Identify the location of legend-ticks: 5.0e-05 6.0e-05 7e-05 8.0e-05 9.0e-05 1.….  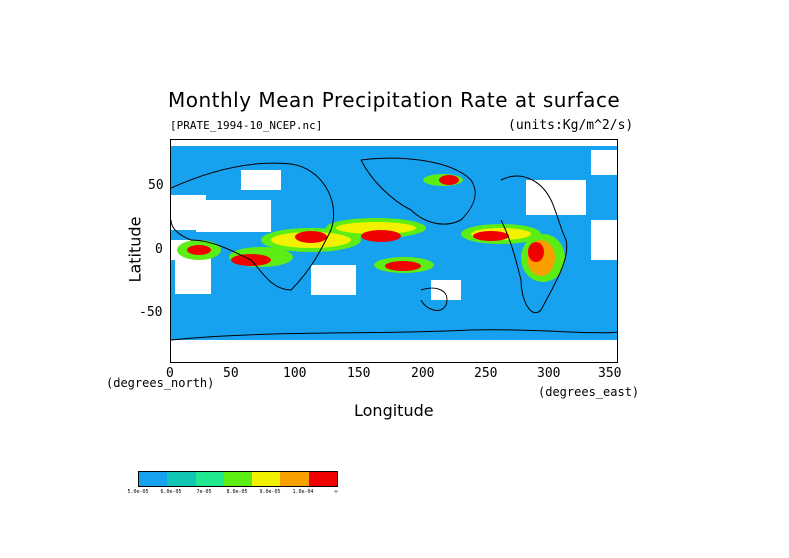
(237, 492).